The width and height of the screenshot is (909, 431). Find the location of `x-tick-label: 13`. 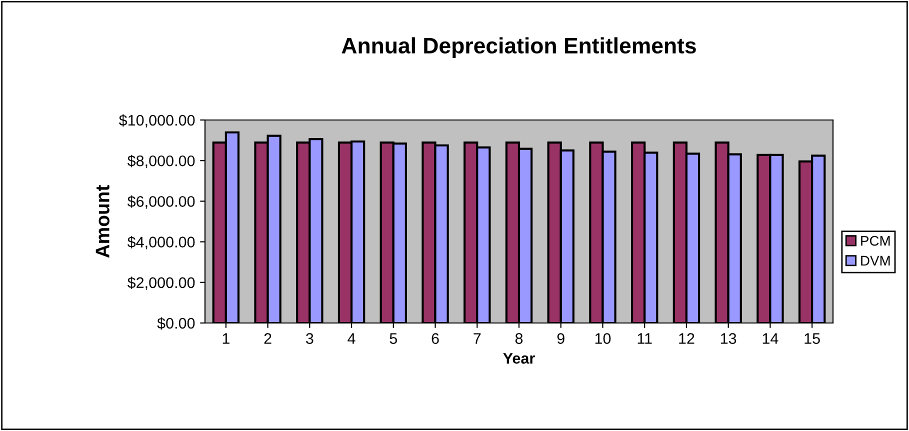

x-tick-label: 13 is located at coordinates (728, 338).